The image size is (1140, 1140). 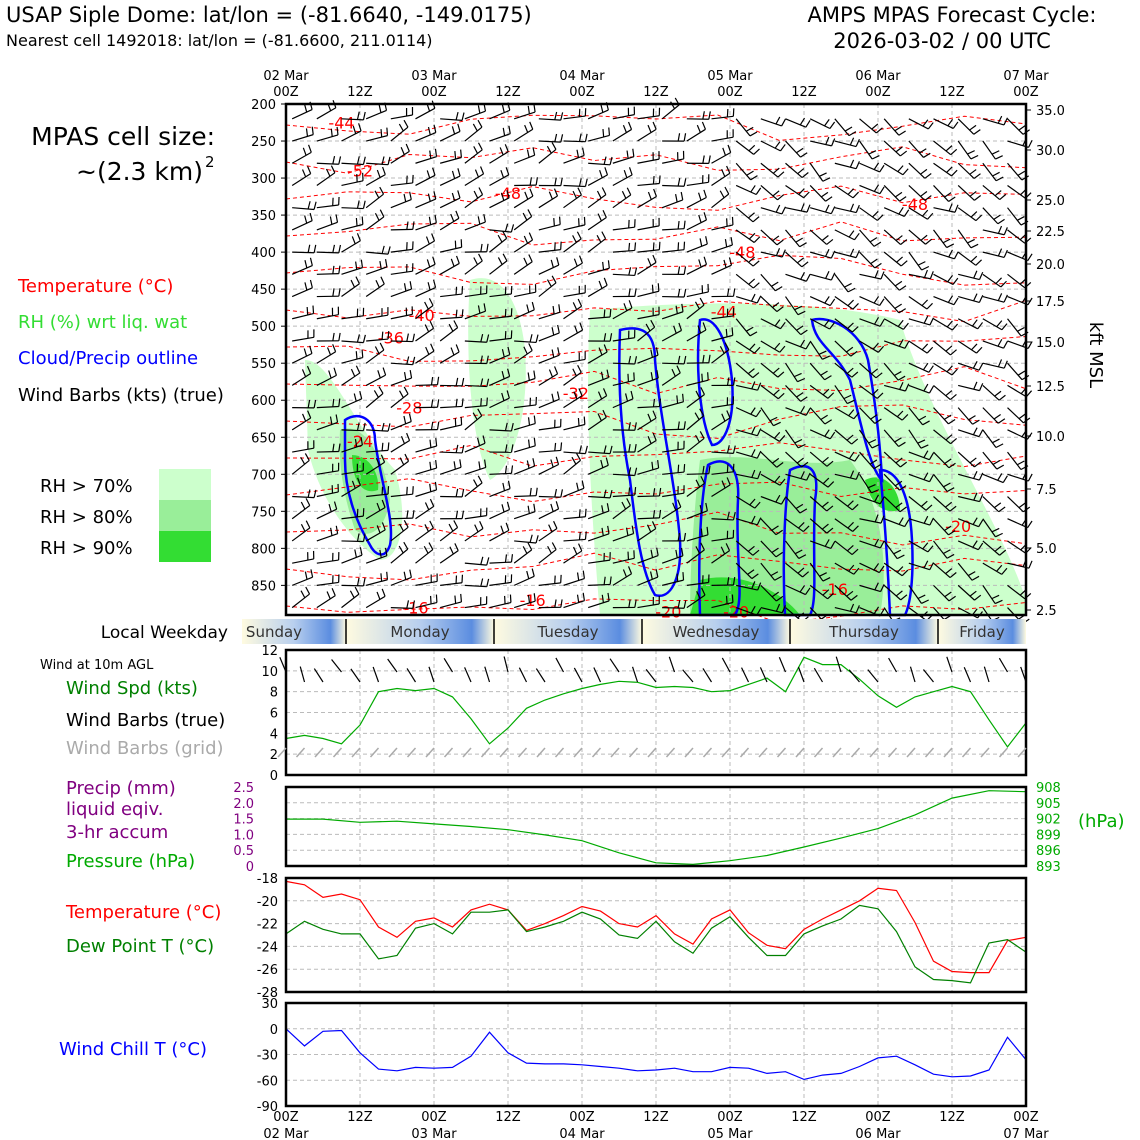 What do you see at coordinates (139, 171) in the screenshot?
I see `cell-size-line2: ~(2.3 km)` at bounding box center [139, 171].